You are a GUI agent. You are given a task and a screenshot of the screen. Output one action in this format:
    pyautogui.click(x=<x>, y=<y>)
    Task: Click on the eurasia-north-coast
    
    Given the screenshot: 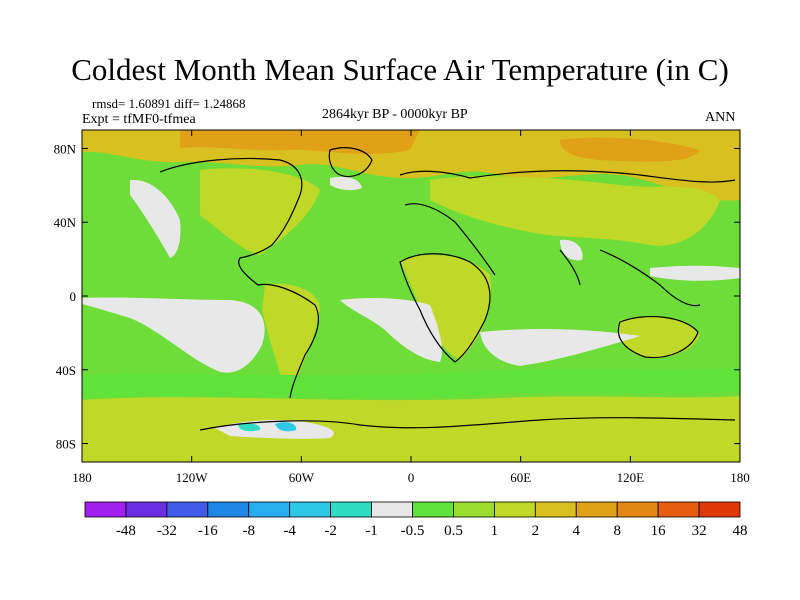 What is the action you would take?
    pyautogui.click(x=567, y=176)
    